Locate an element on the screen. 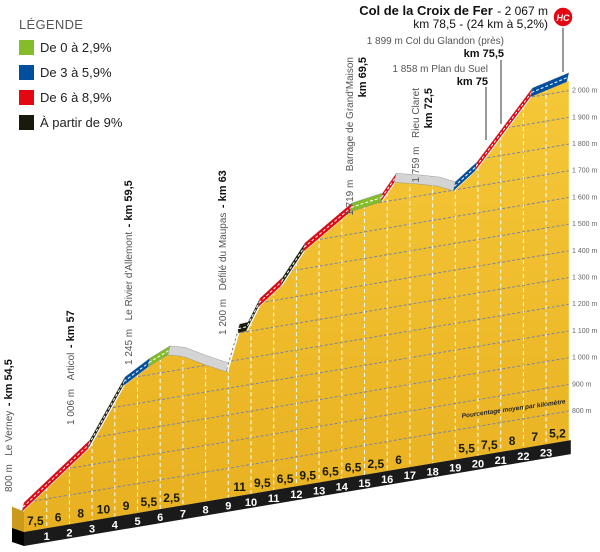 The height and width of the screenshot is (552, 600). annotation-altitude: 1 200 m is located at coordinates (223, 317).